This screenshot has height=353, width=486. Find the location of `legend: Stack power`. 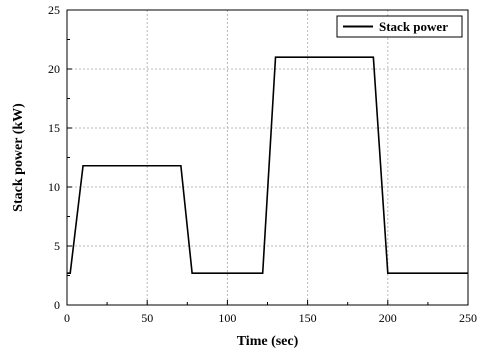

legend: Stack power is located at coordinates (399, 26).